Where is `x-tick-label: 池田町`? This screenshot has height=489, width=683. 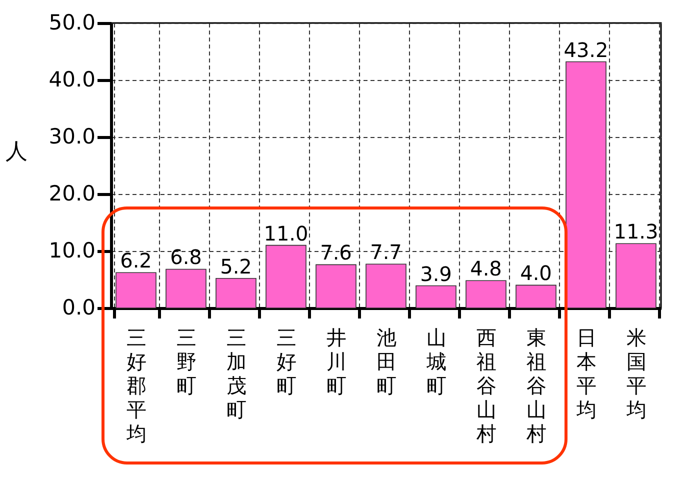
x-tick-label: 池田町 is located at coordinates (386, 362).